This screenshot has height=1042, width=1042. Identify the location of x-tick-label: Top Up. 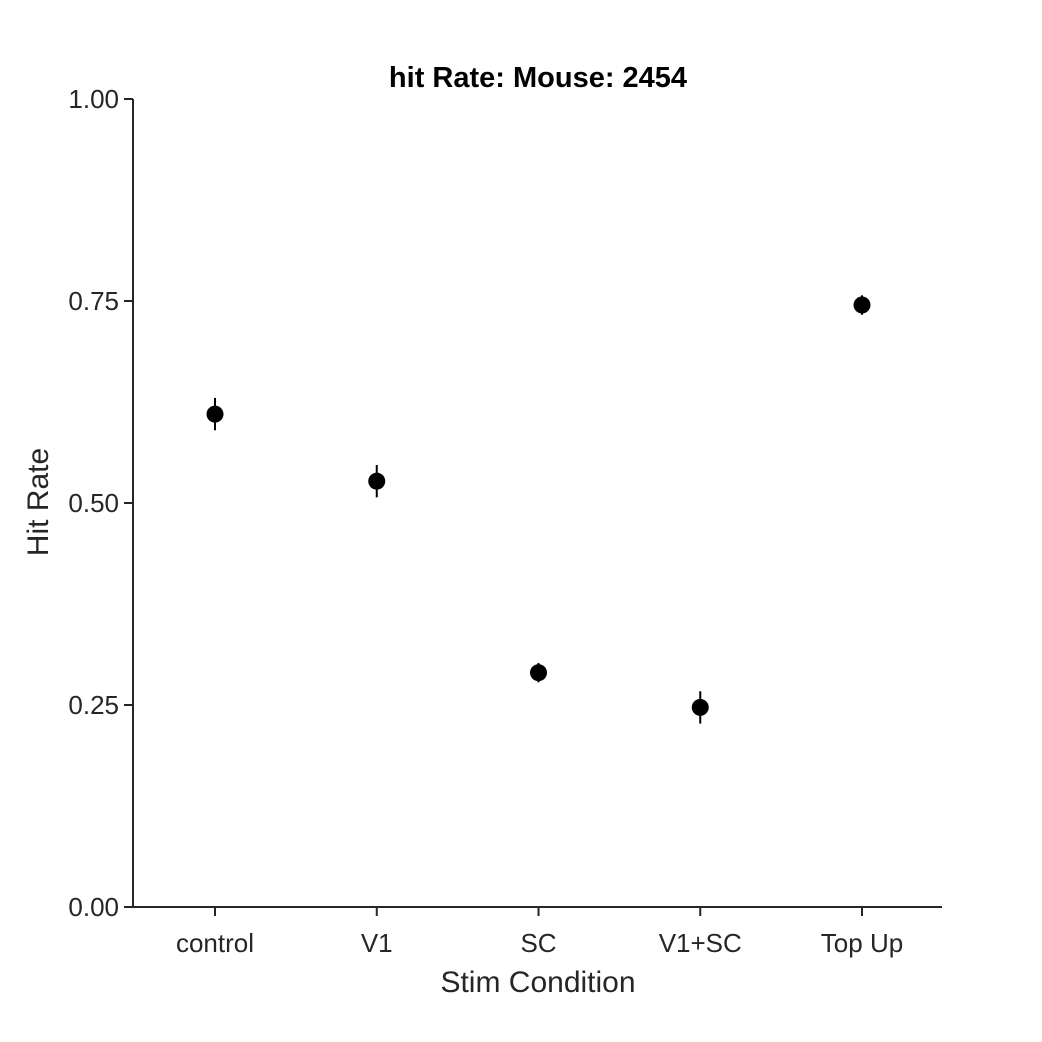
(862, 943).